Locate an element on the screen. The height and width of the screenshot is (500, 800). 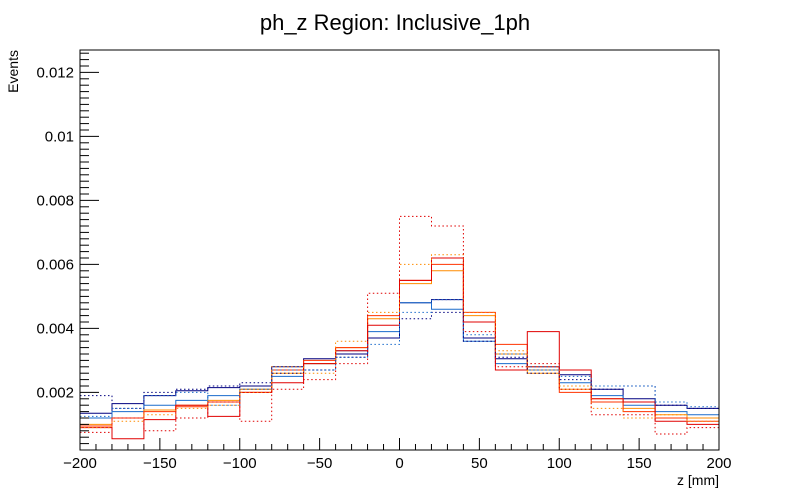
y-tick-label: 0.006 is located at coordinates (55, 264).